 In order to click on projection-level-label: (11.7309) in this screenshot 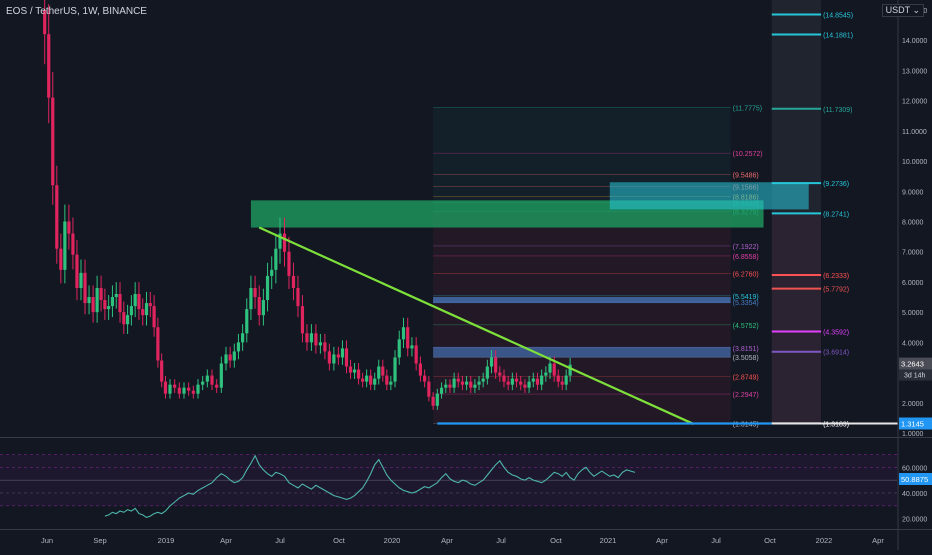, I will do `click(837, 110)`.